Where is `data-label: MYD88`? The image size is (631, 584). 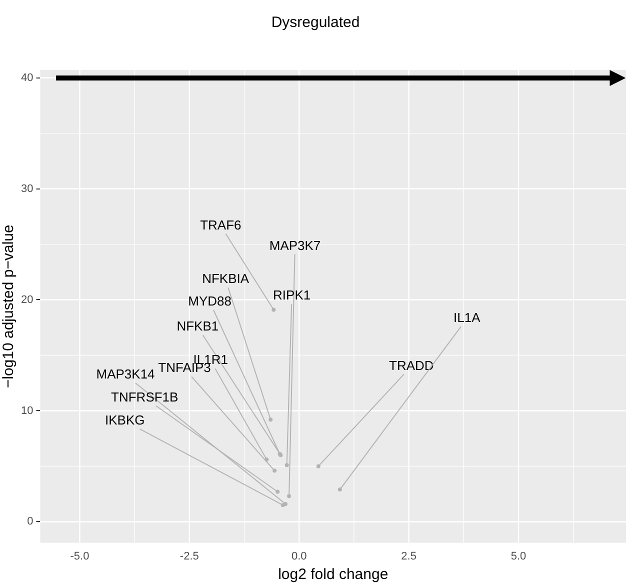
data-label: MYD88 is located at coordinates (210, 301).